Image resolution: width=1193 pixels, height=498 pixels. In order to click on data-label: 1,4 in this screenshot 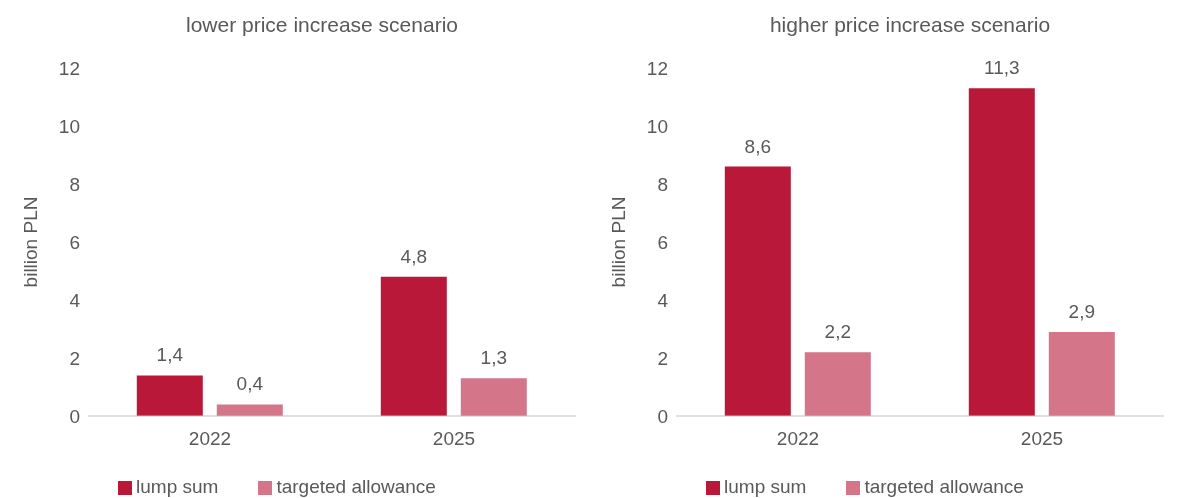, I will do `click(170, 355)`.